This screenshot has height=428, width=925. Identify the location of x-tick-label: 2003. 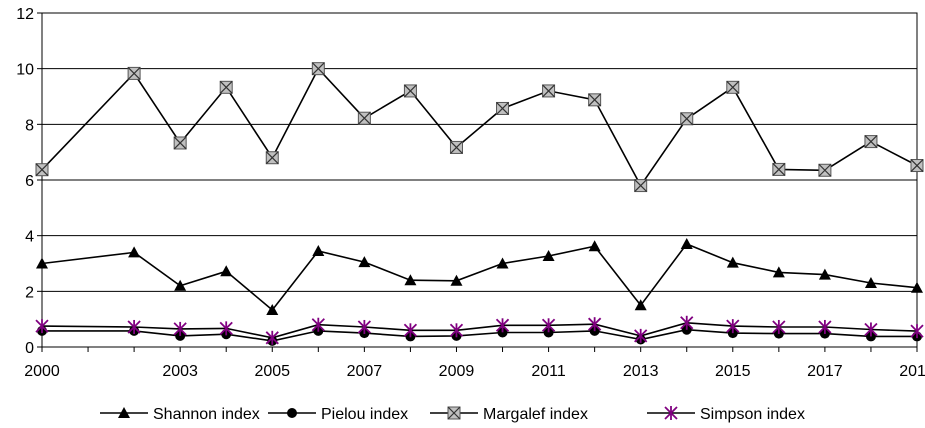
(180, 371).